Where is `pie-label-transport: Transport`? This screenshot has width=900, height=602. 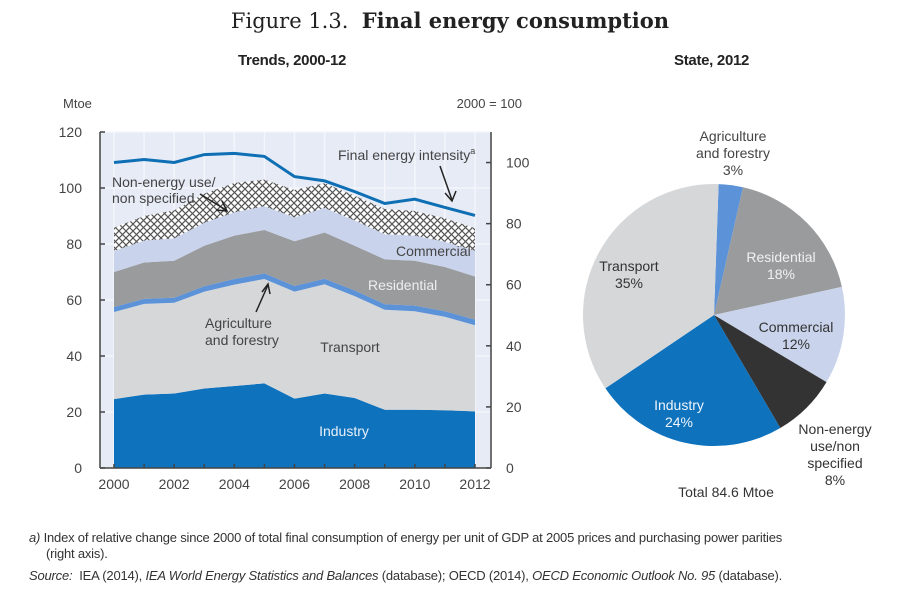 pie-label-transport: Transport is located at coordinates (629, 266).